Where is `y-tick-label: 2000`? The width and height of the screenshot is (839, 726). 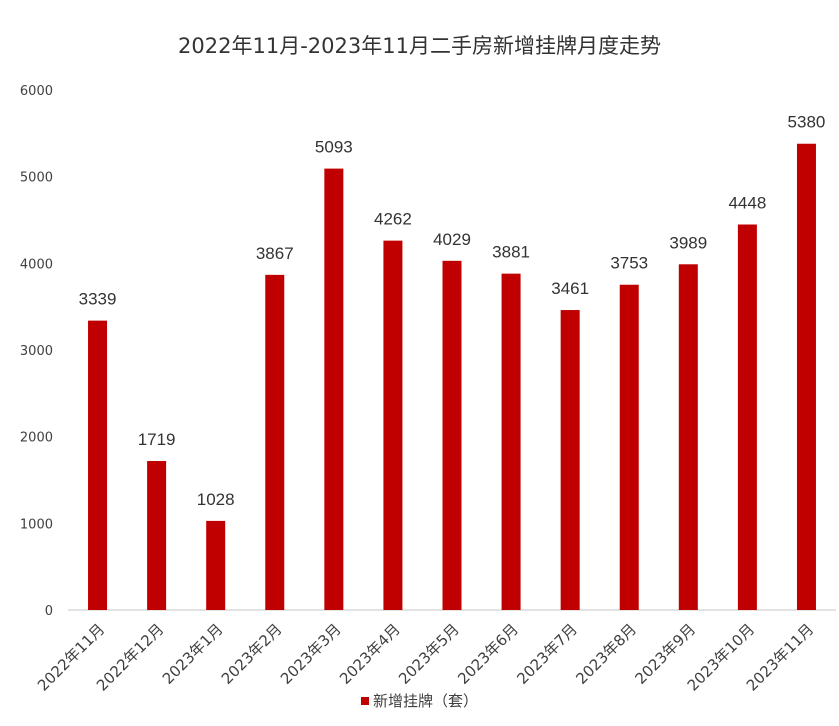
y-tick-label: 2000 is located at coordinates (36, 438).